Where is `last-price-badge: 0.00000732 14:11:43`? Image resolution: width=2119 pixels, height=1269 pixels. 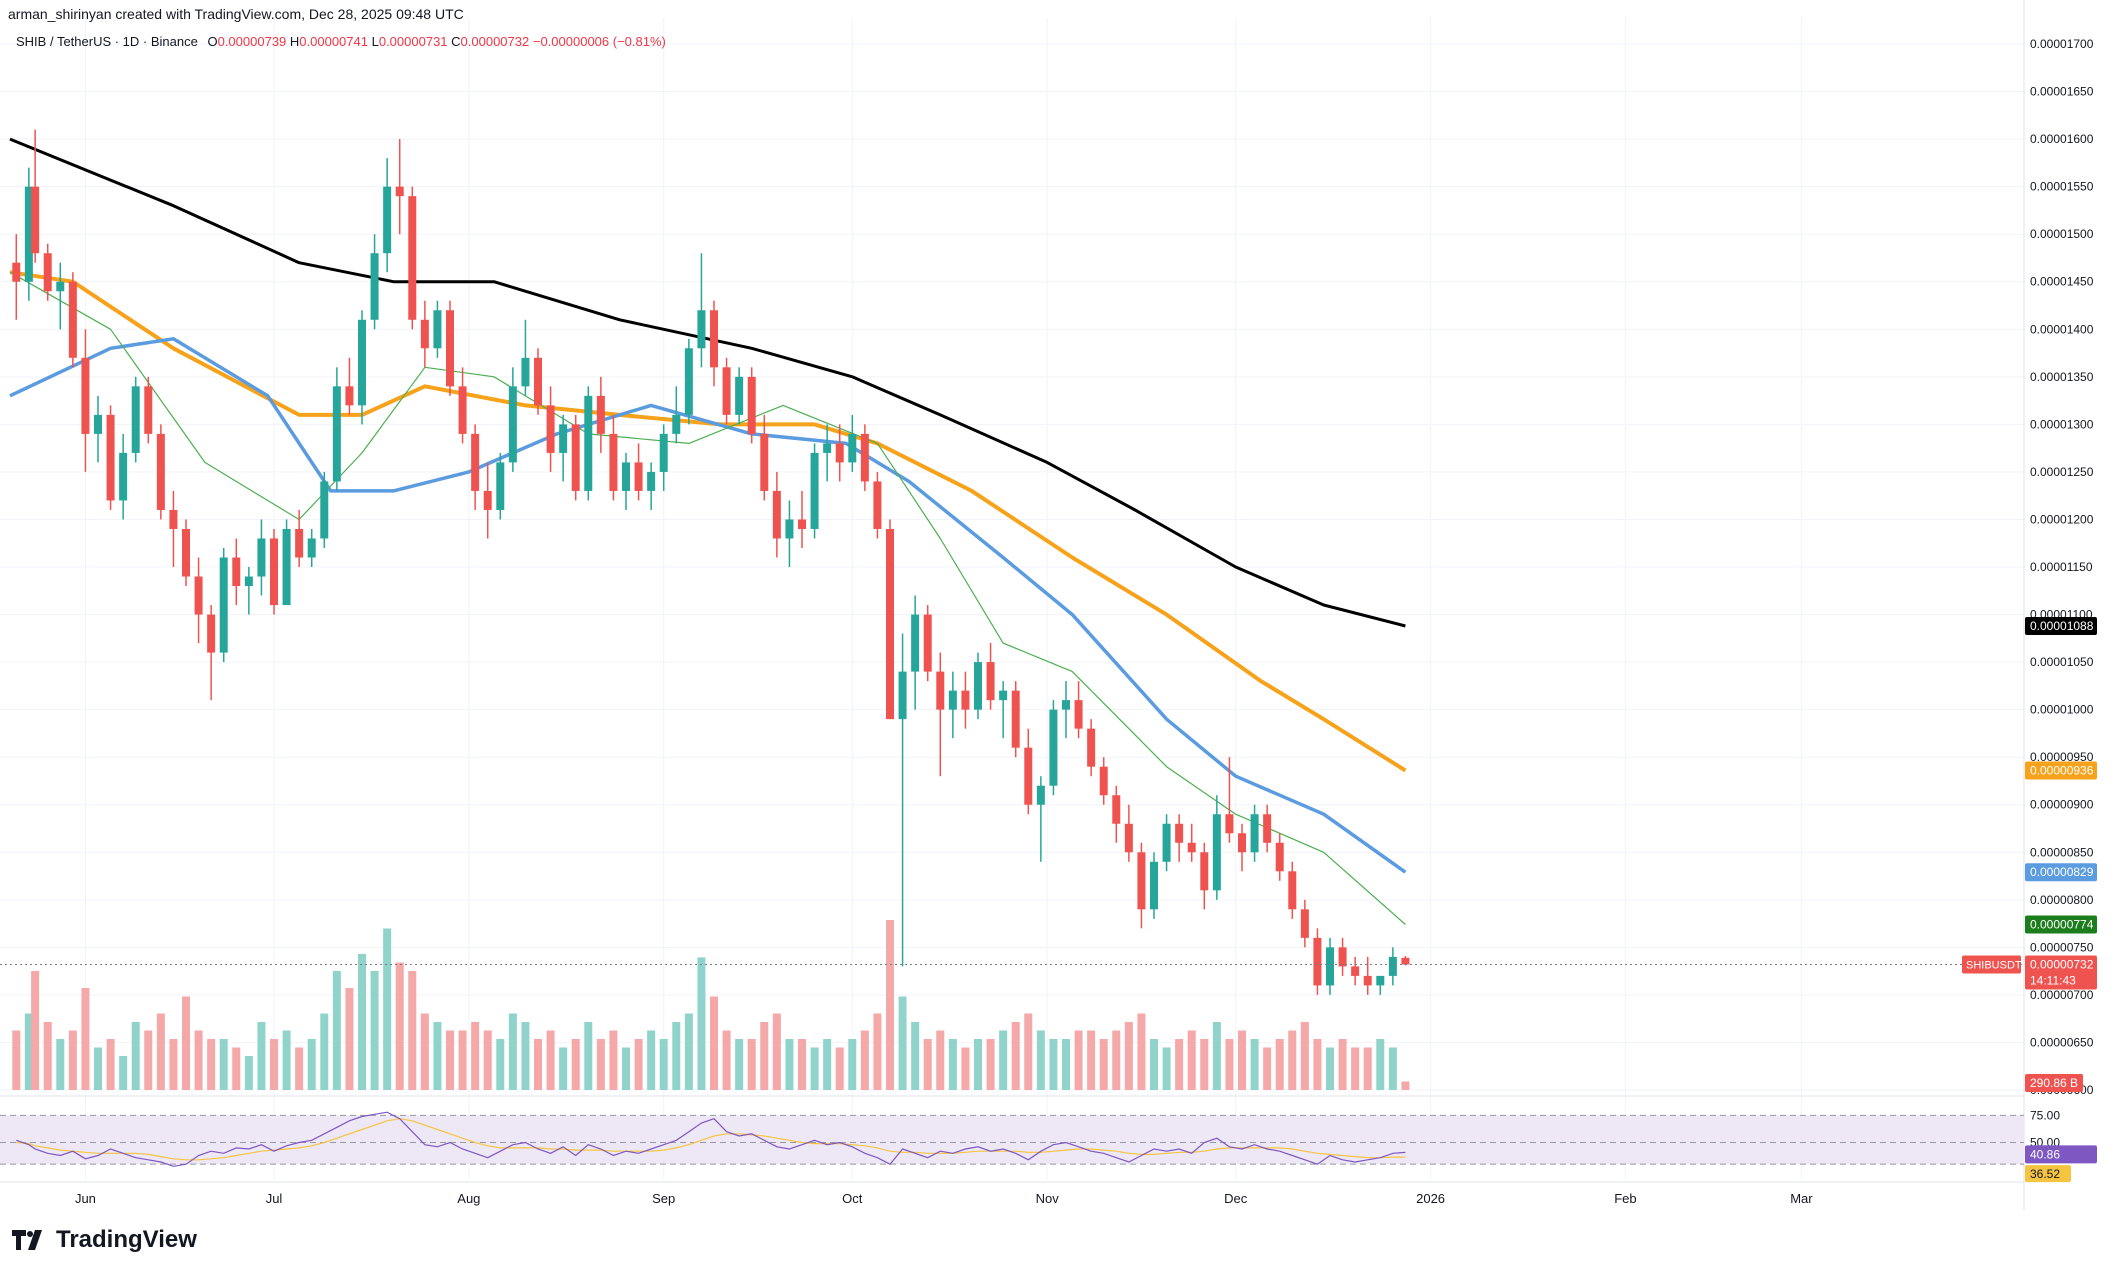
last-price-badge: 0.00000732 14:11:43 is located at coordinates (2061, 972).